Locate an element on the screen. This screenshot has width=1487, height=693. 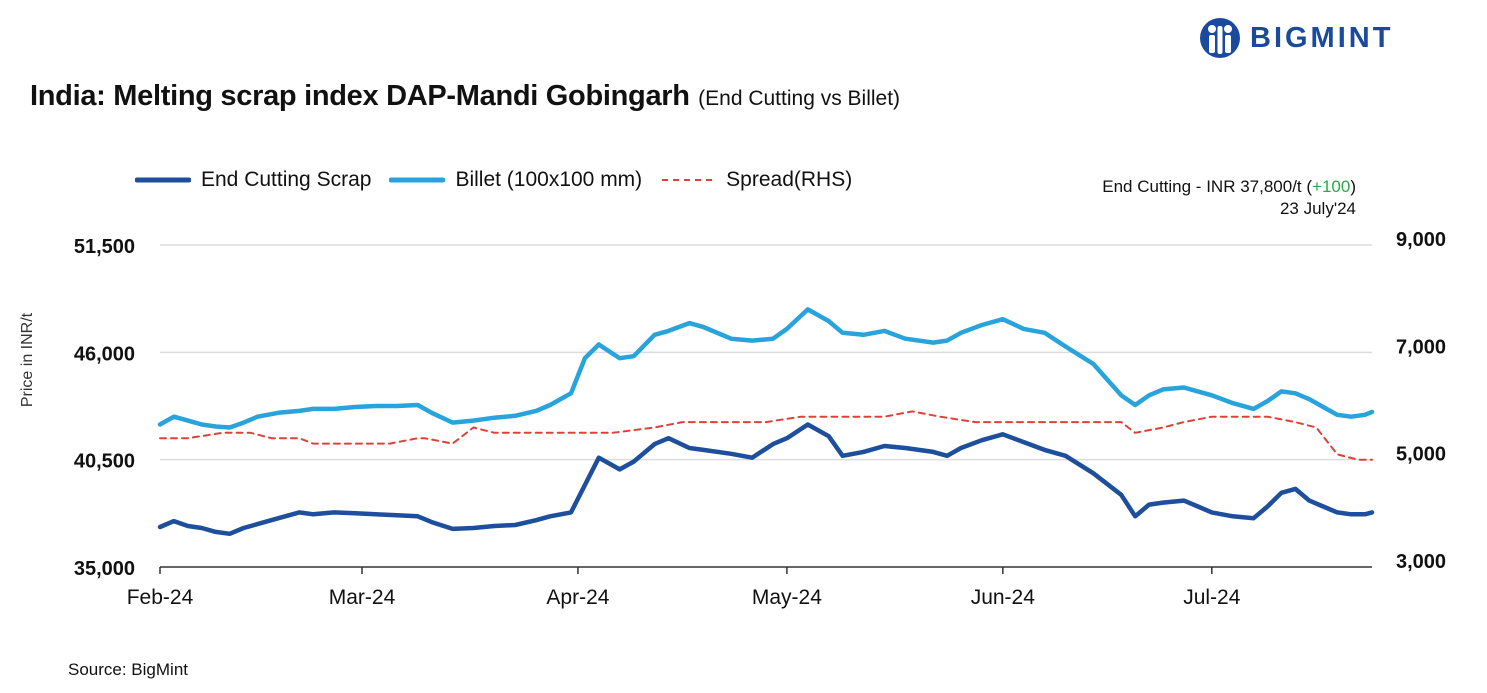
legend-swatch-spread is located at coordinates (688, 180).